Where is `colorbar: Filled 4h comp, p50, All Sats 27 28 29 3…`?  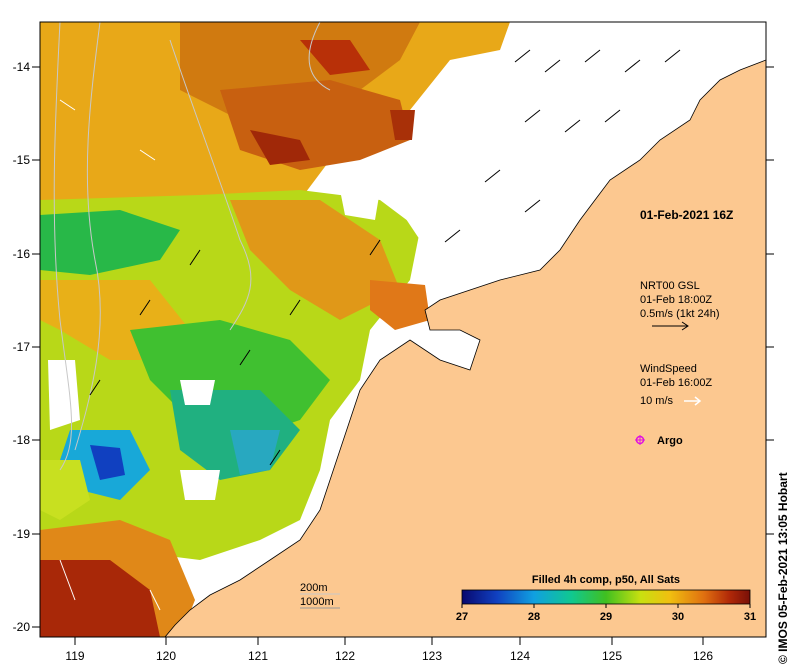
colorbar: Filled 4h comp, p50, All Sats 27 28 29 3… is located at coordinates (606, 598).